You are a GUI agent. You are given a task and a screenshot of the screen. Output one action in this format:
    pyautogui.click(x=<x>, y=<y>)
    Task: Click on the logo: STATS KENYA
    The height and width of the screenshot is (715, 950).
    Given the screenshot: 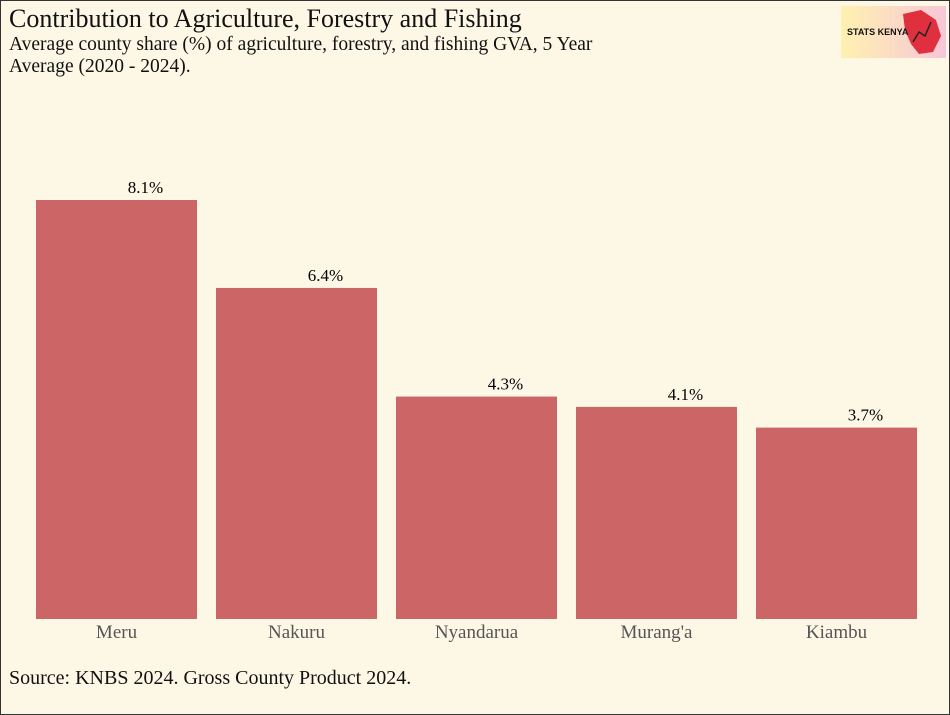 What is the action you would take?
    pyautogui.click(x=893, y=32)
    